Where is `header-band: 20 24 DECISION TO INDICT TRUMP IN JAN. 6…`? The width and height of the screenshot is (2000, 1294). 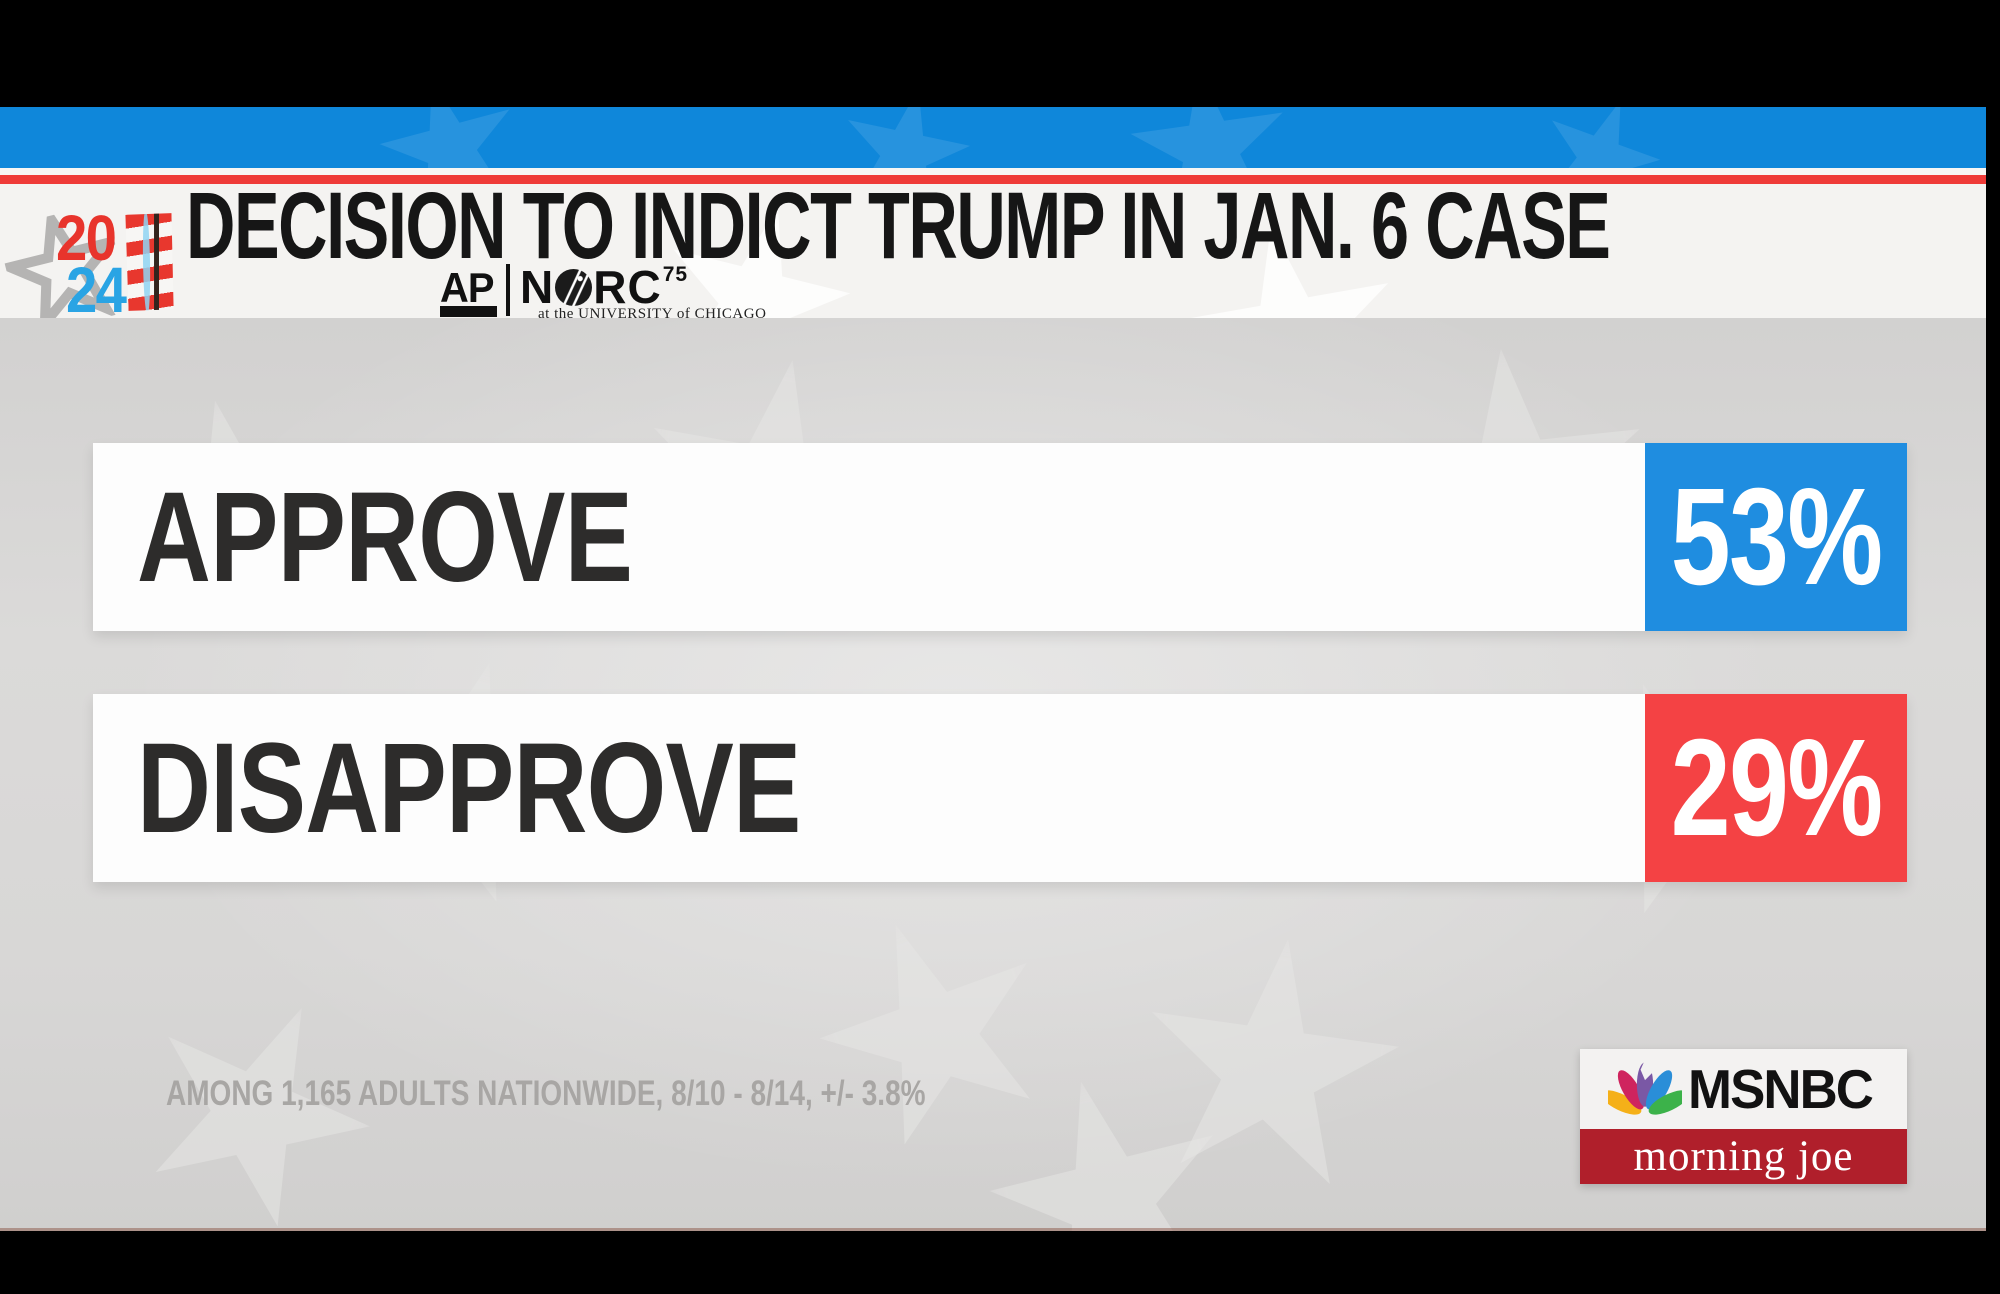 header-band: 20 24 DECISION TO INDICT TRUMP IN JAN. 6… is located at coordinates (993, 247).